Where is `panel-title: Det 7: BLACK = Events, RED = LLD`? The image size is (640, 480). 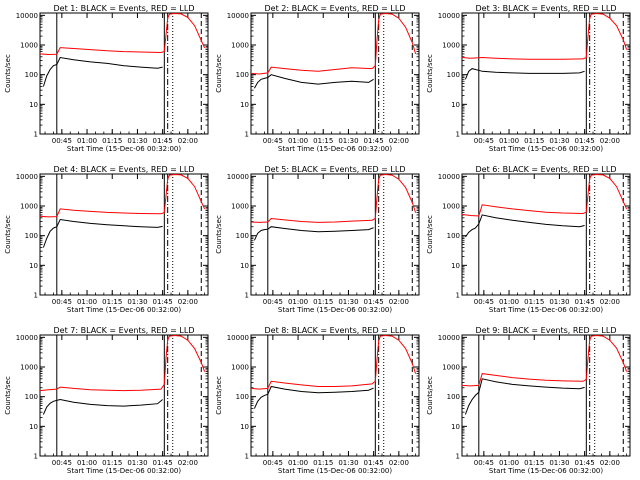 panel-title: Det 7: BLACK = Events, RED = LLD is located at coordinates (124, 330).